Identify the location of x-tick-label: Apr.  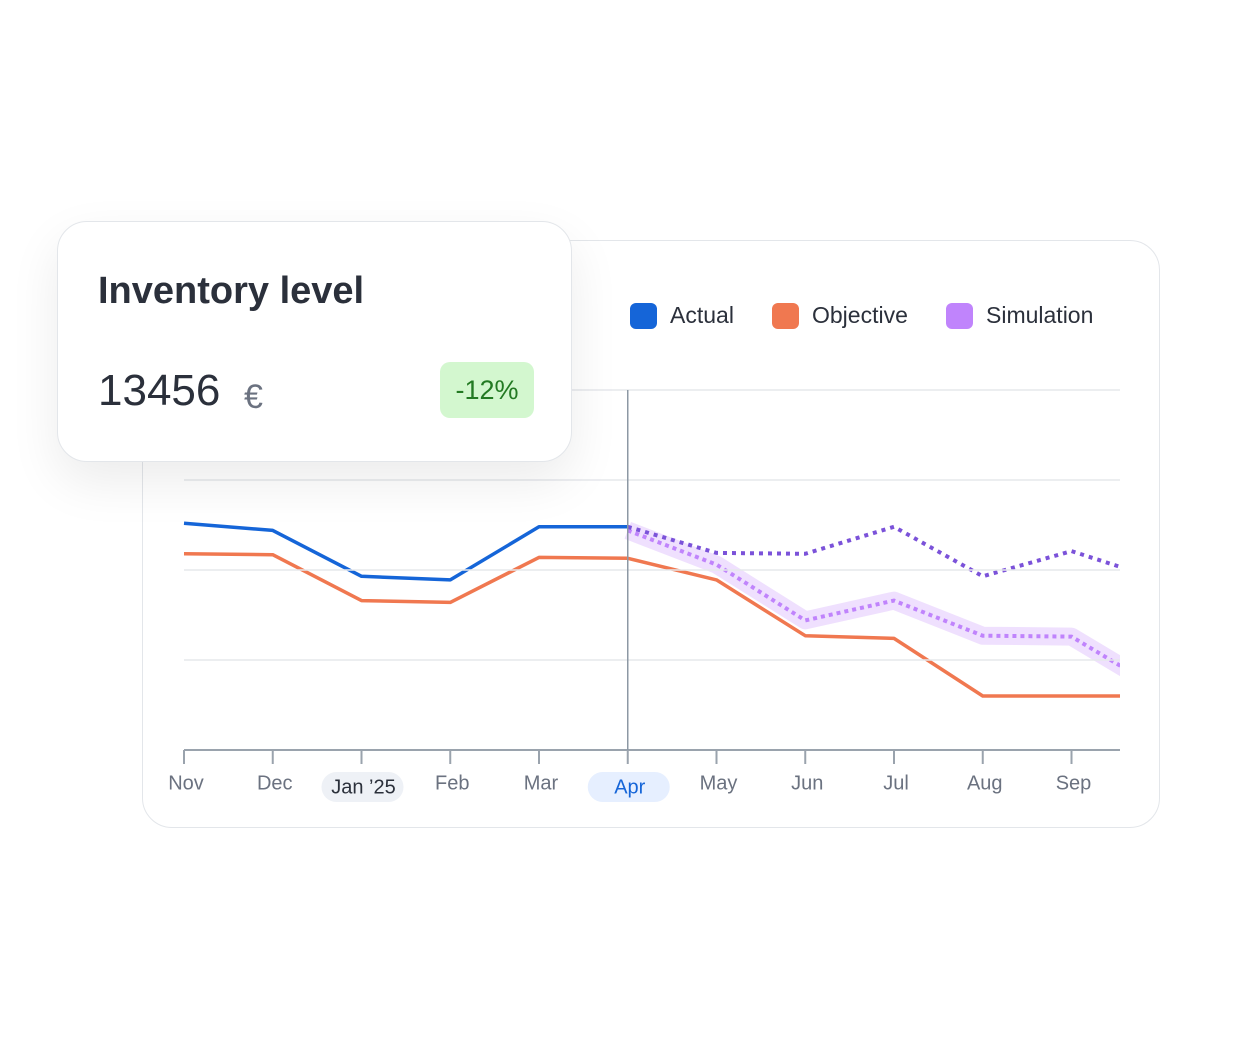
(629, 787).